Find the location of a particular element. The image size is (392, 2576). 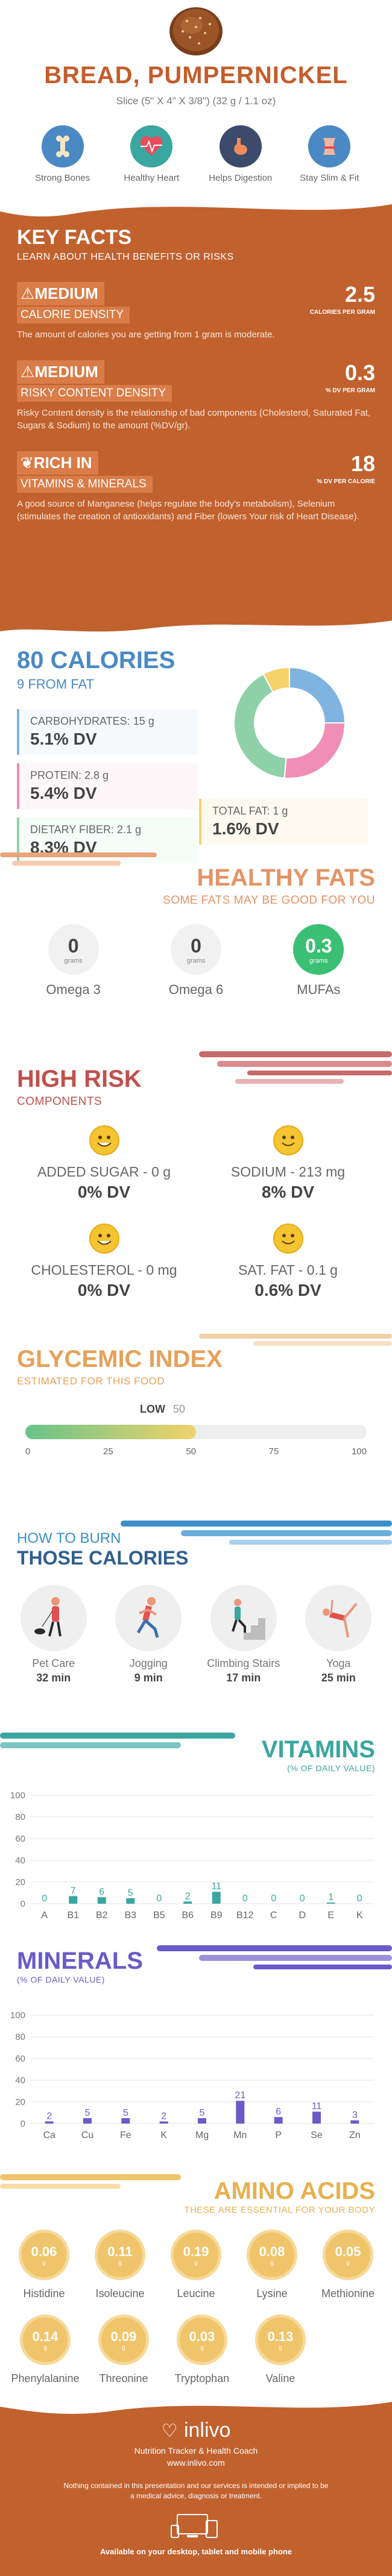

bar-value-label: 1 is located at coordinates (331, 1897).